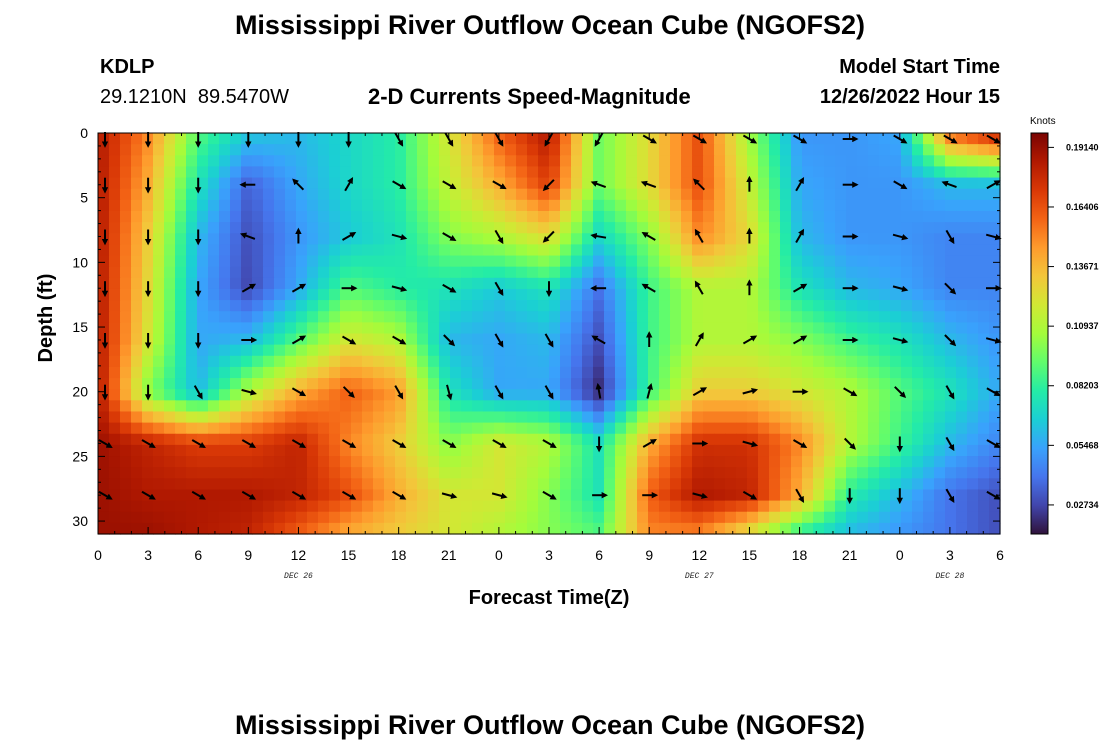 The height and width of the screenshot is (750, 1100). I want to click on station-id: KDLP, so click(127, 67).